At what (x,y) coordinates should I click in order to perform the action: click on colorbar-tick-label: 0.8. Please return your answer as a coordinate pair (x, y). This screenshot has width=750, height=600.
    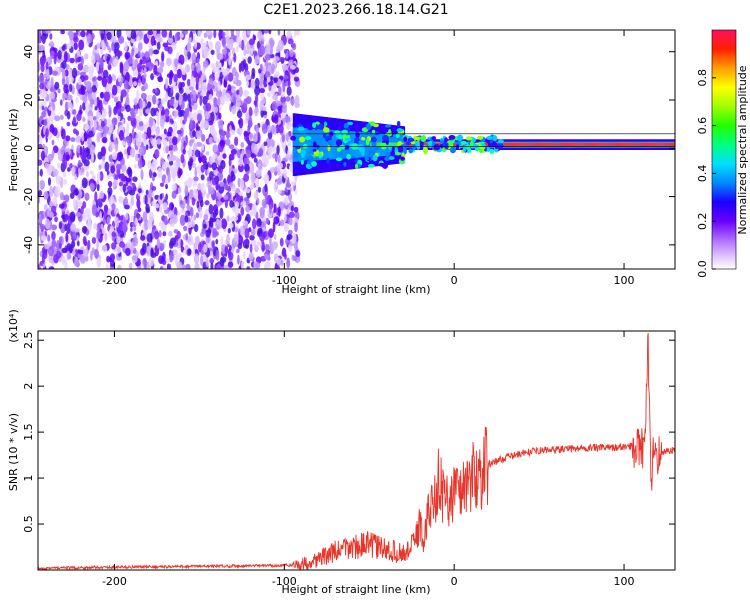
    Looking at the image, I should click on (702, 78).